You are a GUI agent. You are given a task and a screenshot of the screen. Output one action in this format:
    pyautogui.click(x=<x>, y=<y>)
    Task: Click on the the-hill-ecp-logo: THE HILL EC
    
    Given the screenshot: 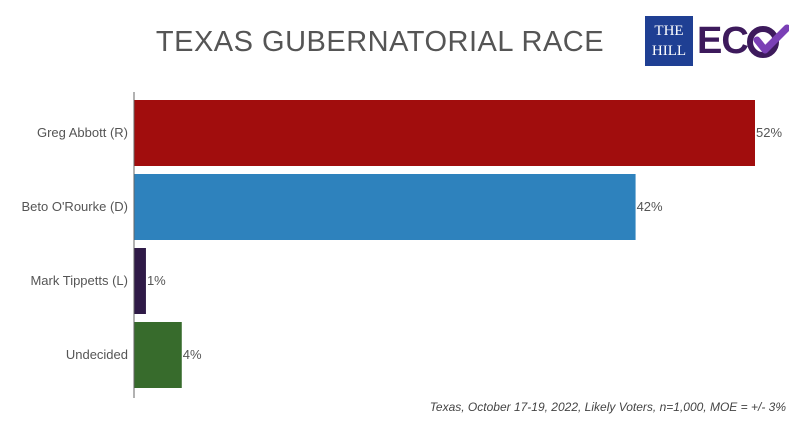 What is the action you would take?
    pyautogui.click(x=720, y=42)
    